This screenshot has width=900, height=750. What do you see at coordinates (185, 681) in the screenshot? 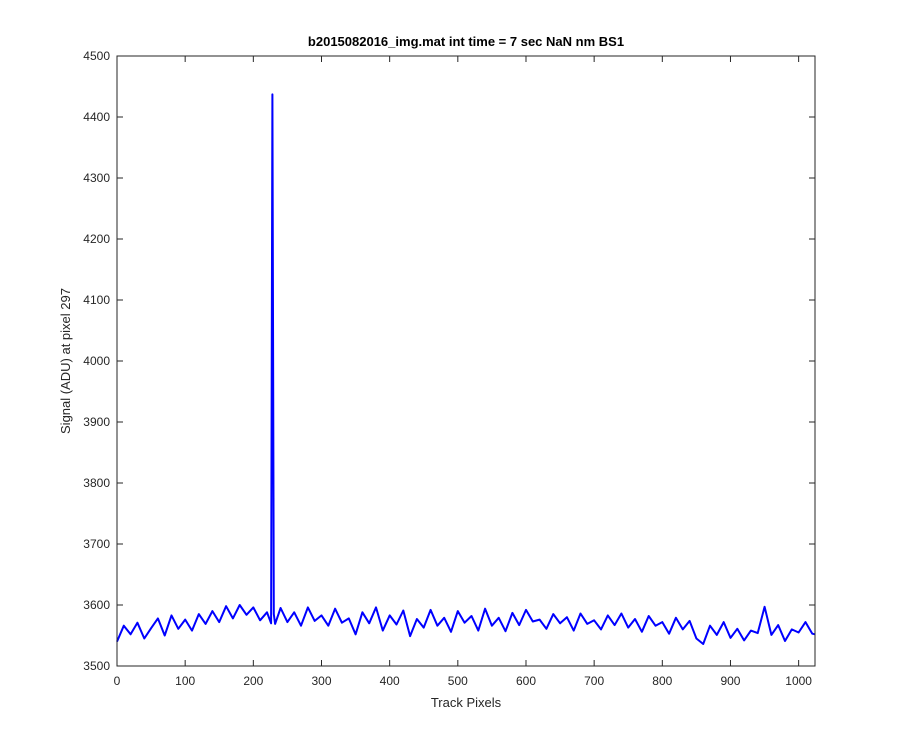
I see `x-tick-label: 100` at bounding box center [185, 681].